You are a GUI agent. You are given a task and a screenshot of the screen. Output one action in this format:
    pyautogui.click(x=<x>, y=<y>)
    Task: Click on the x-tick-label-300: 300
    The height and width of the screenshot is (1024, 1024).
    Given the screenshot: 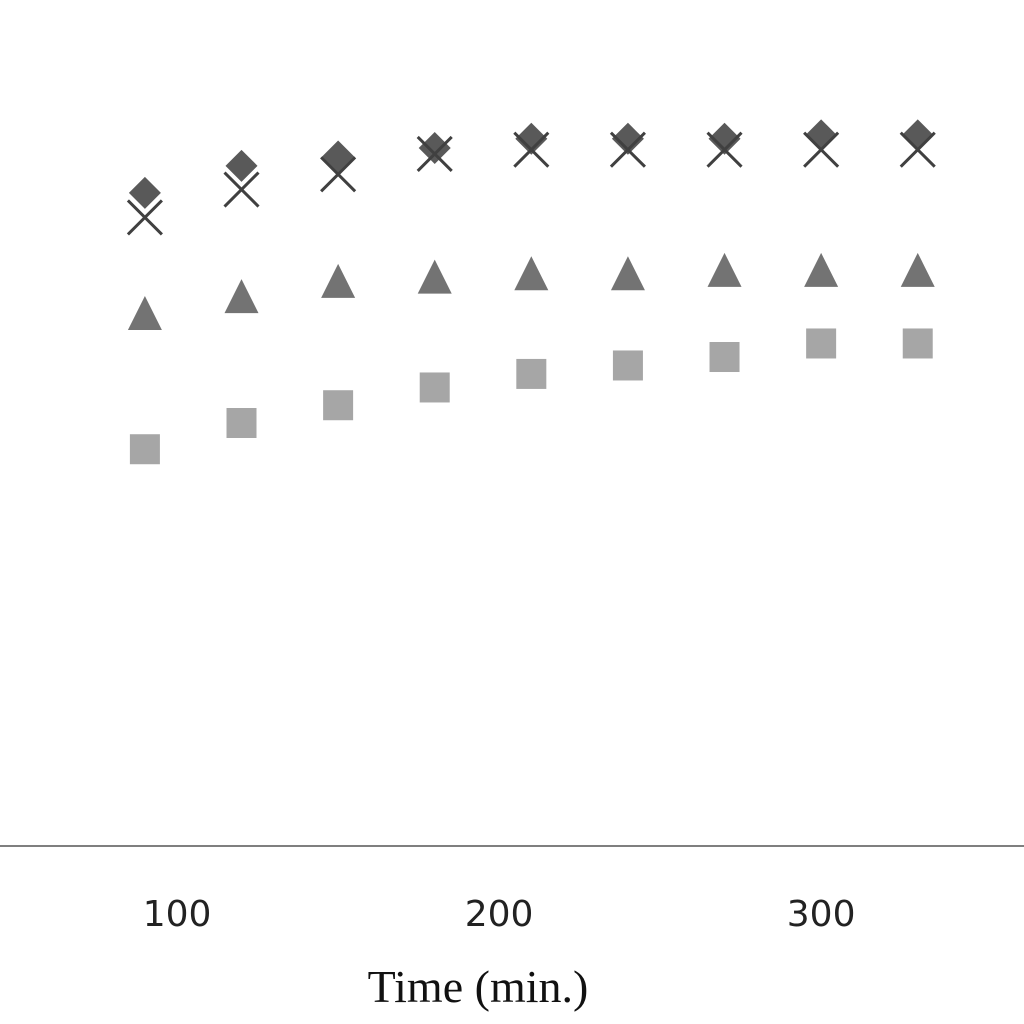 What is the action you would take?
    pyautogui.click(x=821, y=914)
    